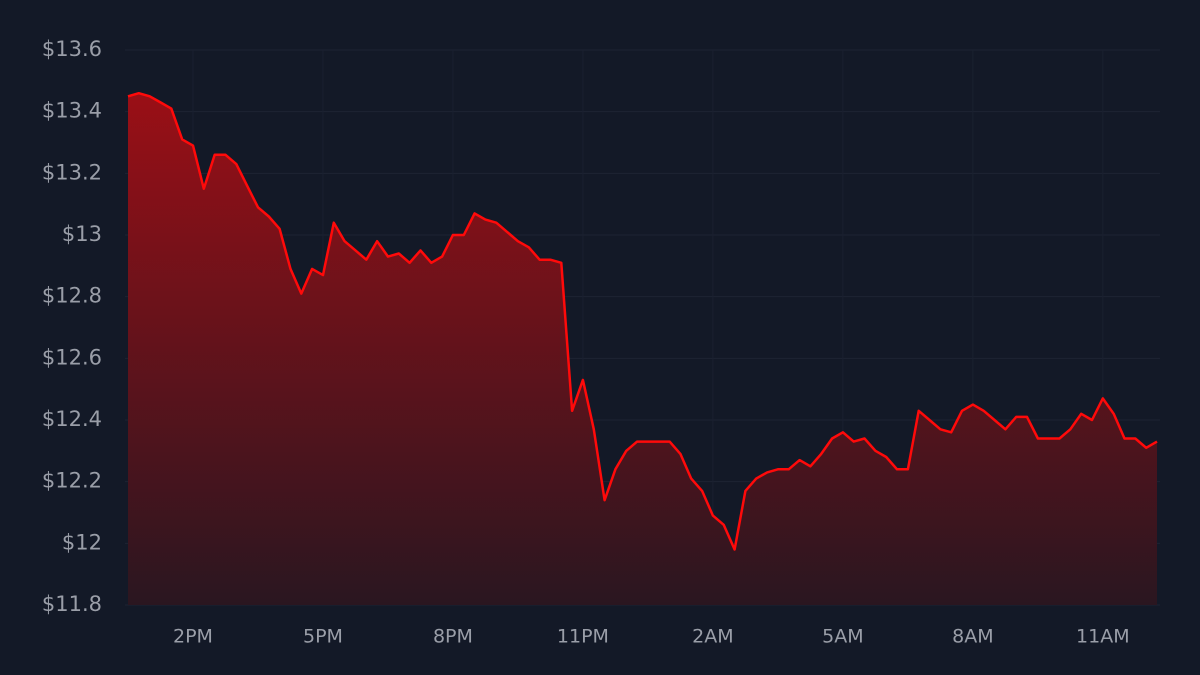  I want to click on x-tick-label: 5PM, so click(323, 637).